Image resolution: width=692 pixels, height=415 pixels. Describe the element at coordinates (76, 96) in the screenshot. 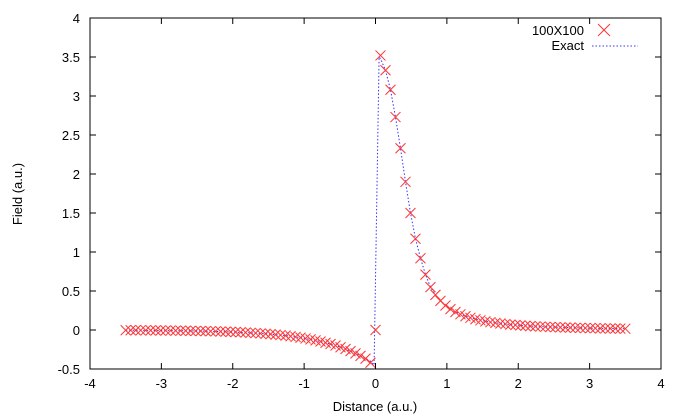

I see `y-tick-label: 3` at that location.